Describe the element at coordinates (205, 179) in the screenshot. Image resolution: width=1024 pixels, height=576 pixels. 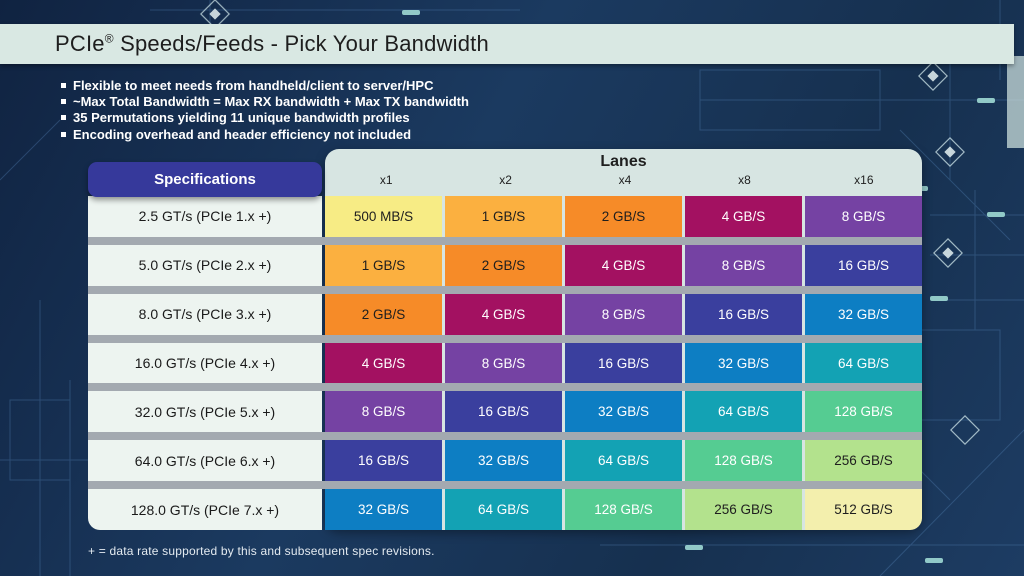
I see `specifications-header: Specifications` at that location.